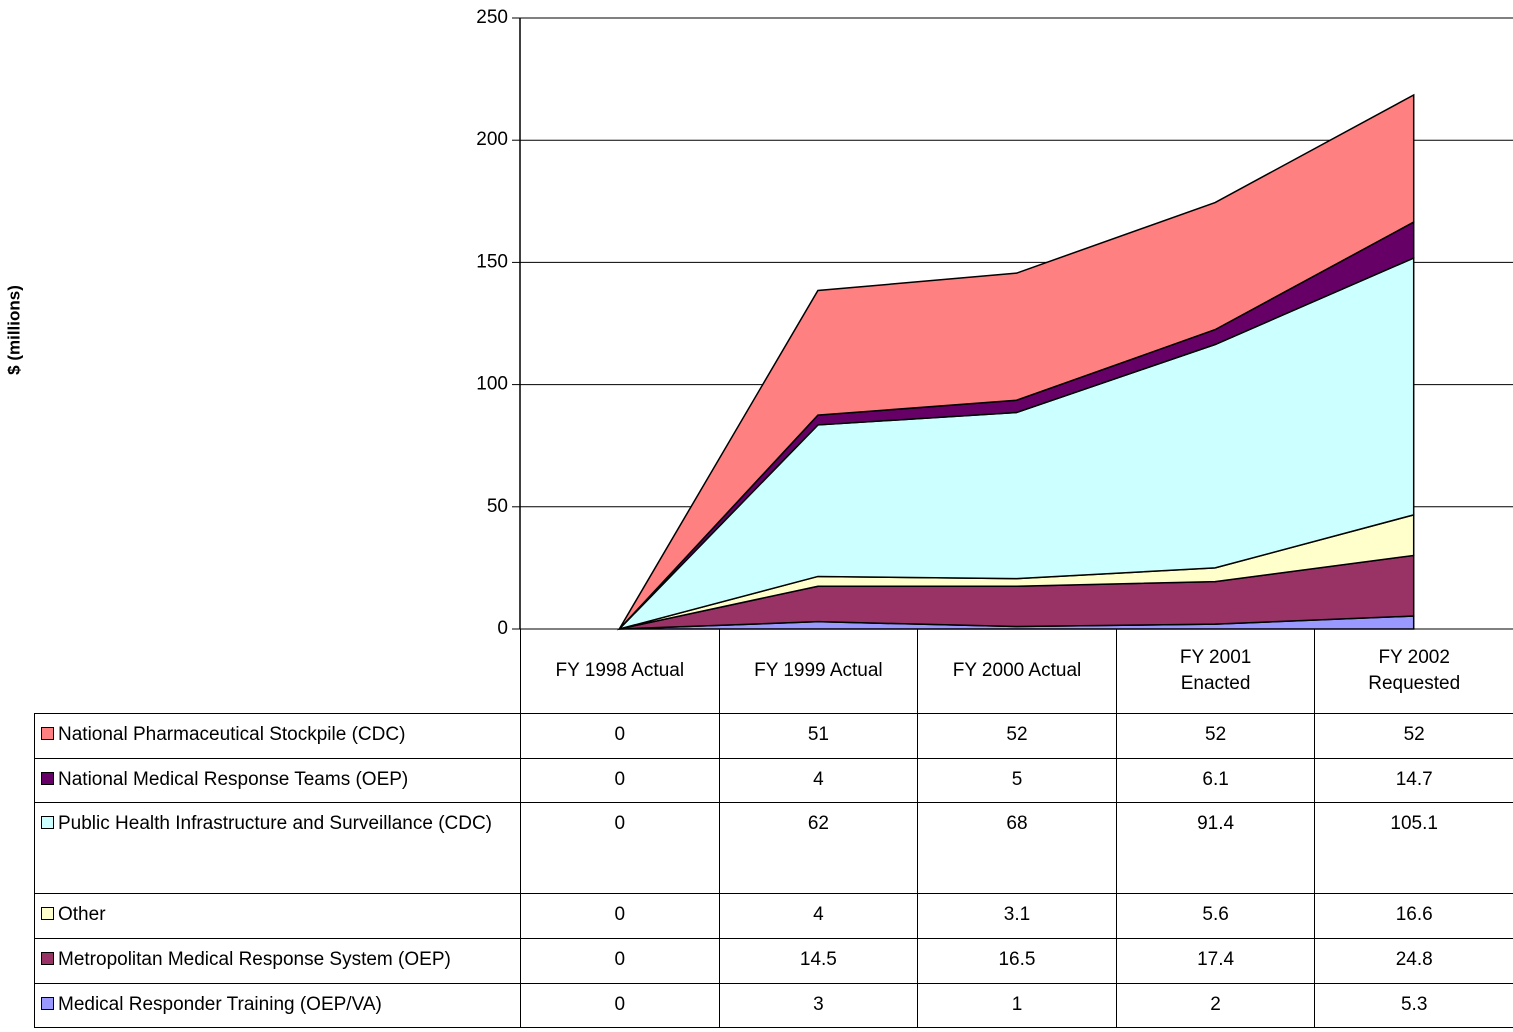 The image size is (1513, 1032). Describe the element at coordinates (1413, 916) in the screenshot. I see `table-value: 16.6` at that location.